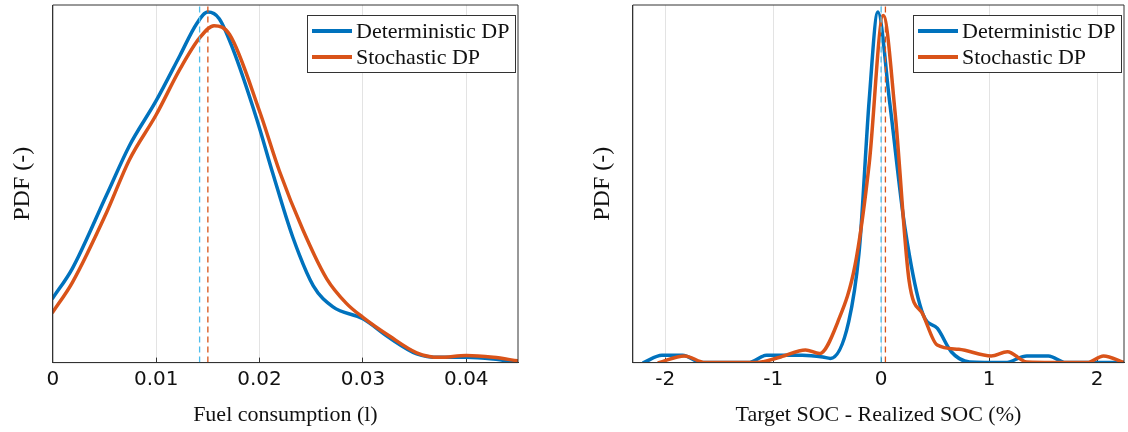 Image resolution: width=1128 pixels, height=432 pixels. I want to click on x-tick-label: 0.04, so click(466, 377).